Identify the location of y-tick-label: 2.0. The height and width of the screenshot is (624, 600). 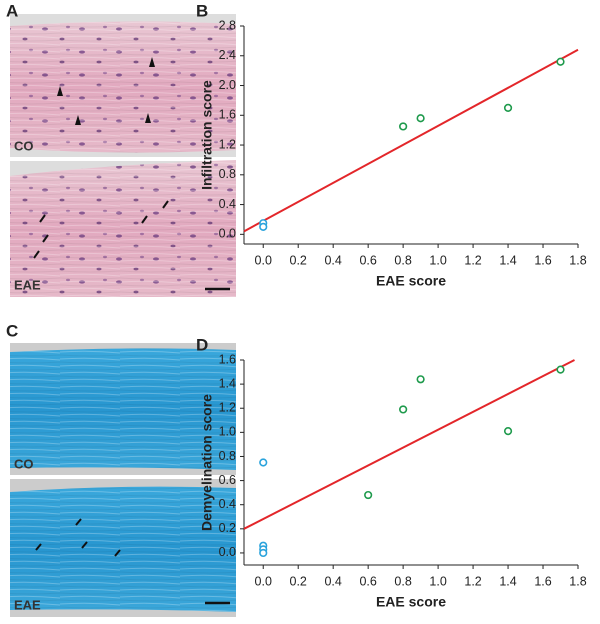
(227, 85).